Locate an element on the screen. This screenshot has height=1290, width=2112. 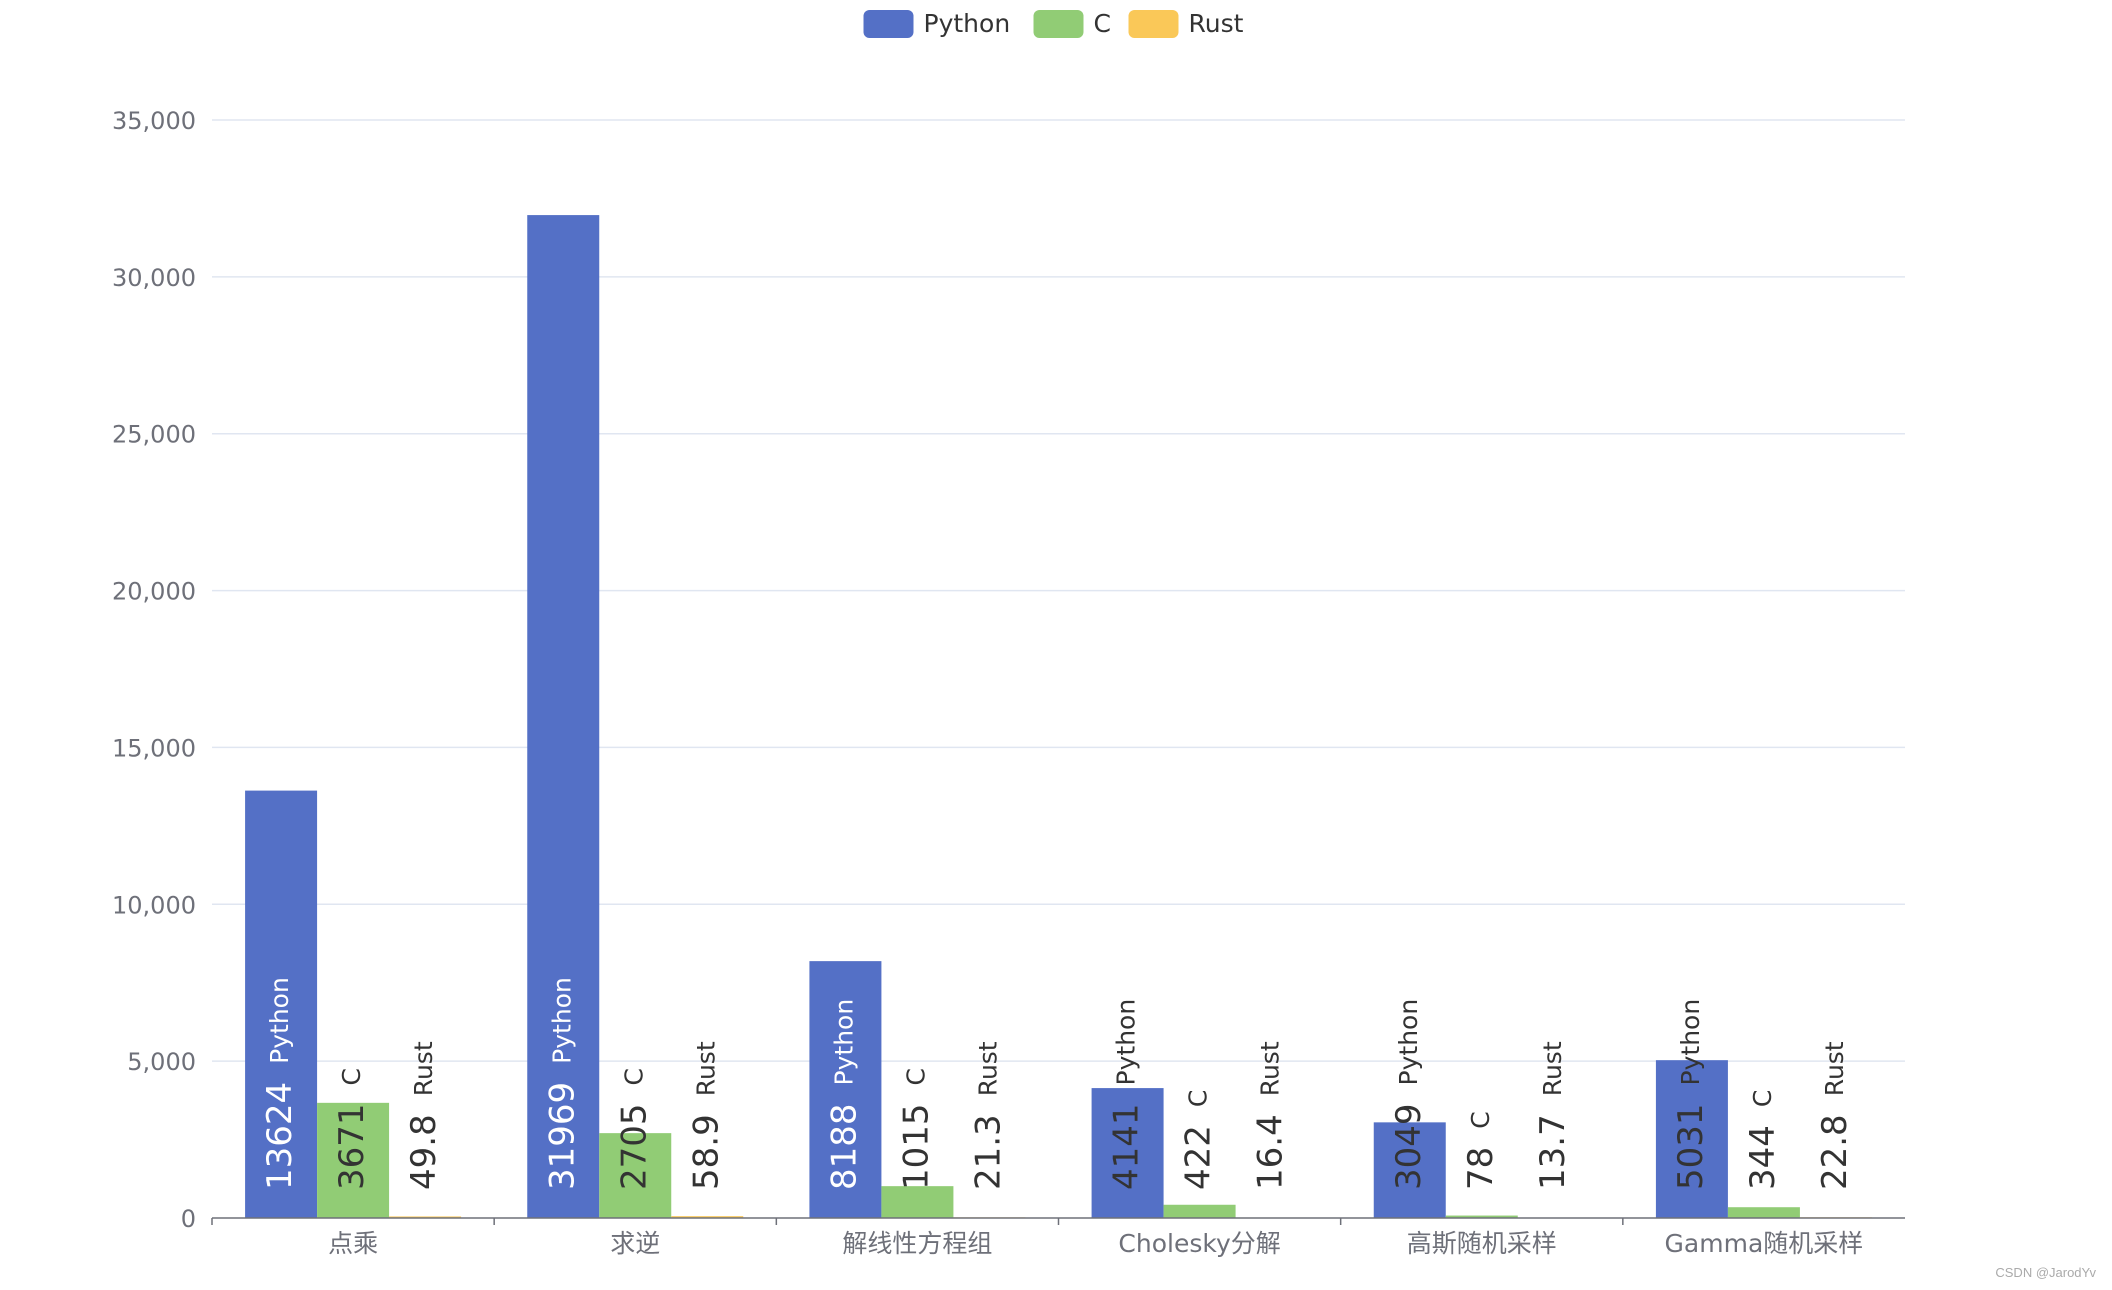
data-label: 1015 C is located at coordinates (916, 1129).